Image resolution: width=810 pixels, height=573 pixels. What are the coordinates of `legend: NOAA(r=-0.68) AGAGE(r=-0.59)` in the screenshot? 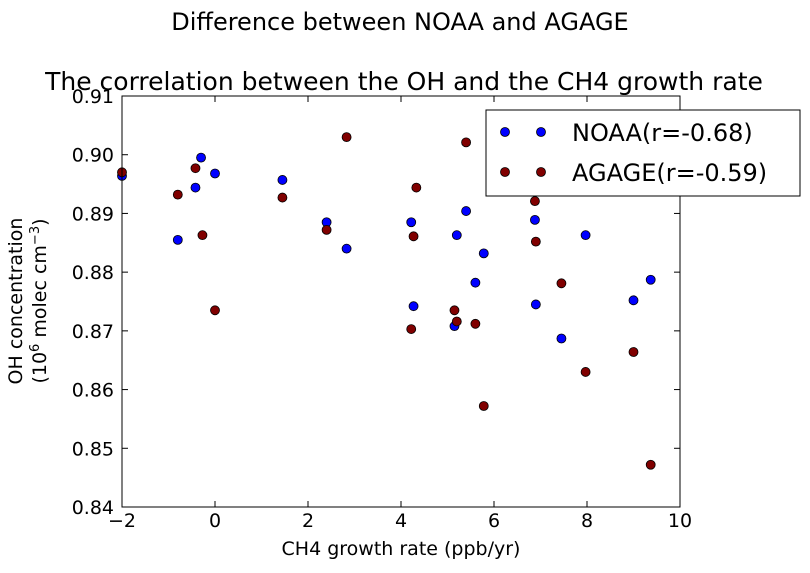 It's located at (643, 153).